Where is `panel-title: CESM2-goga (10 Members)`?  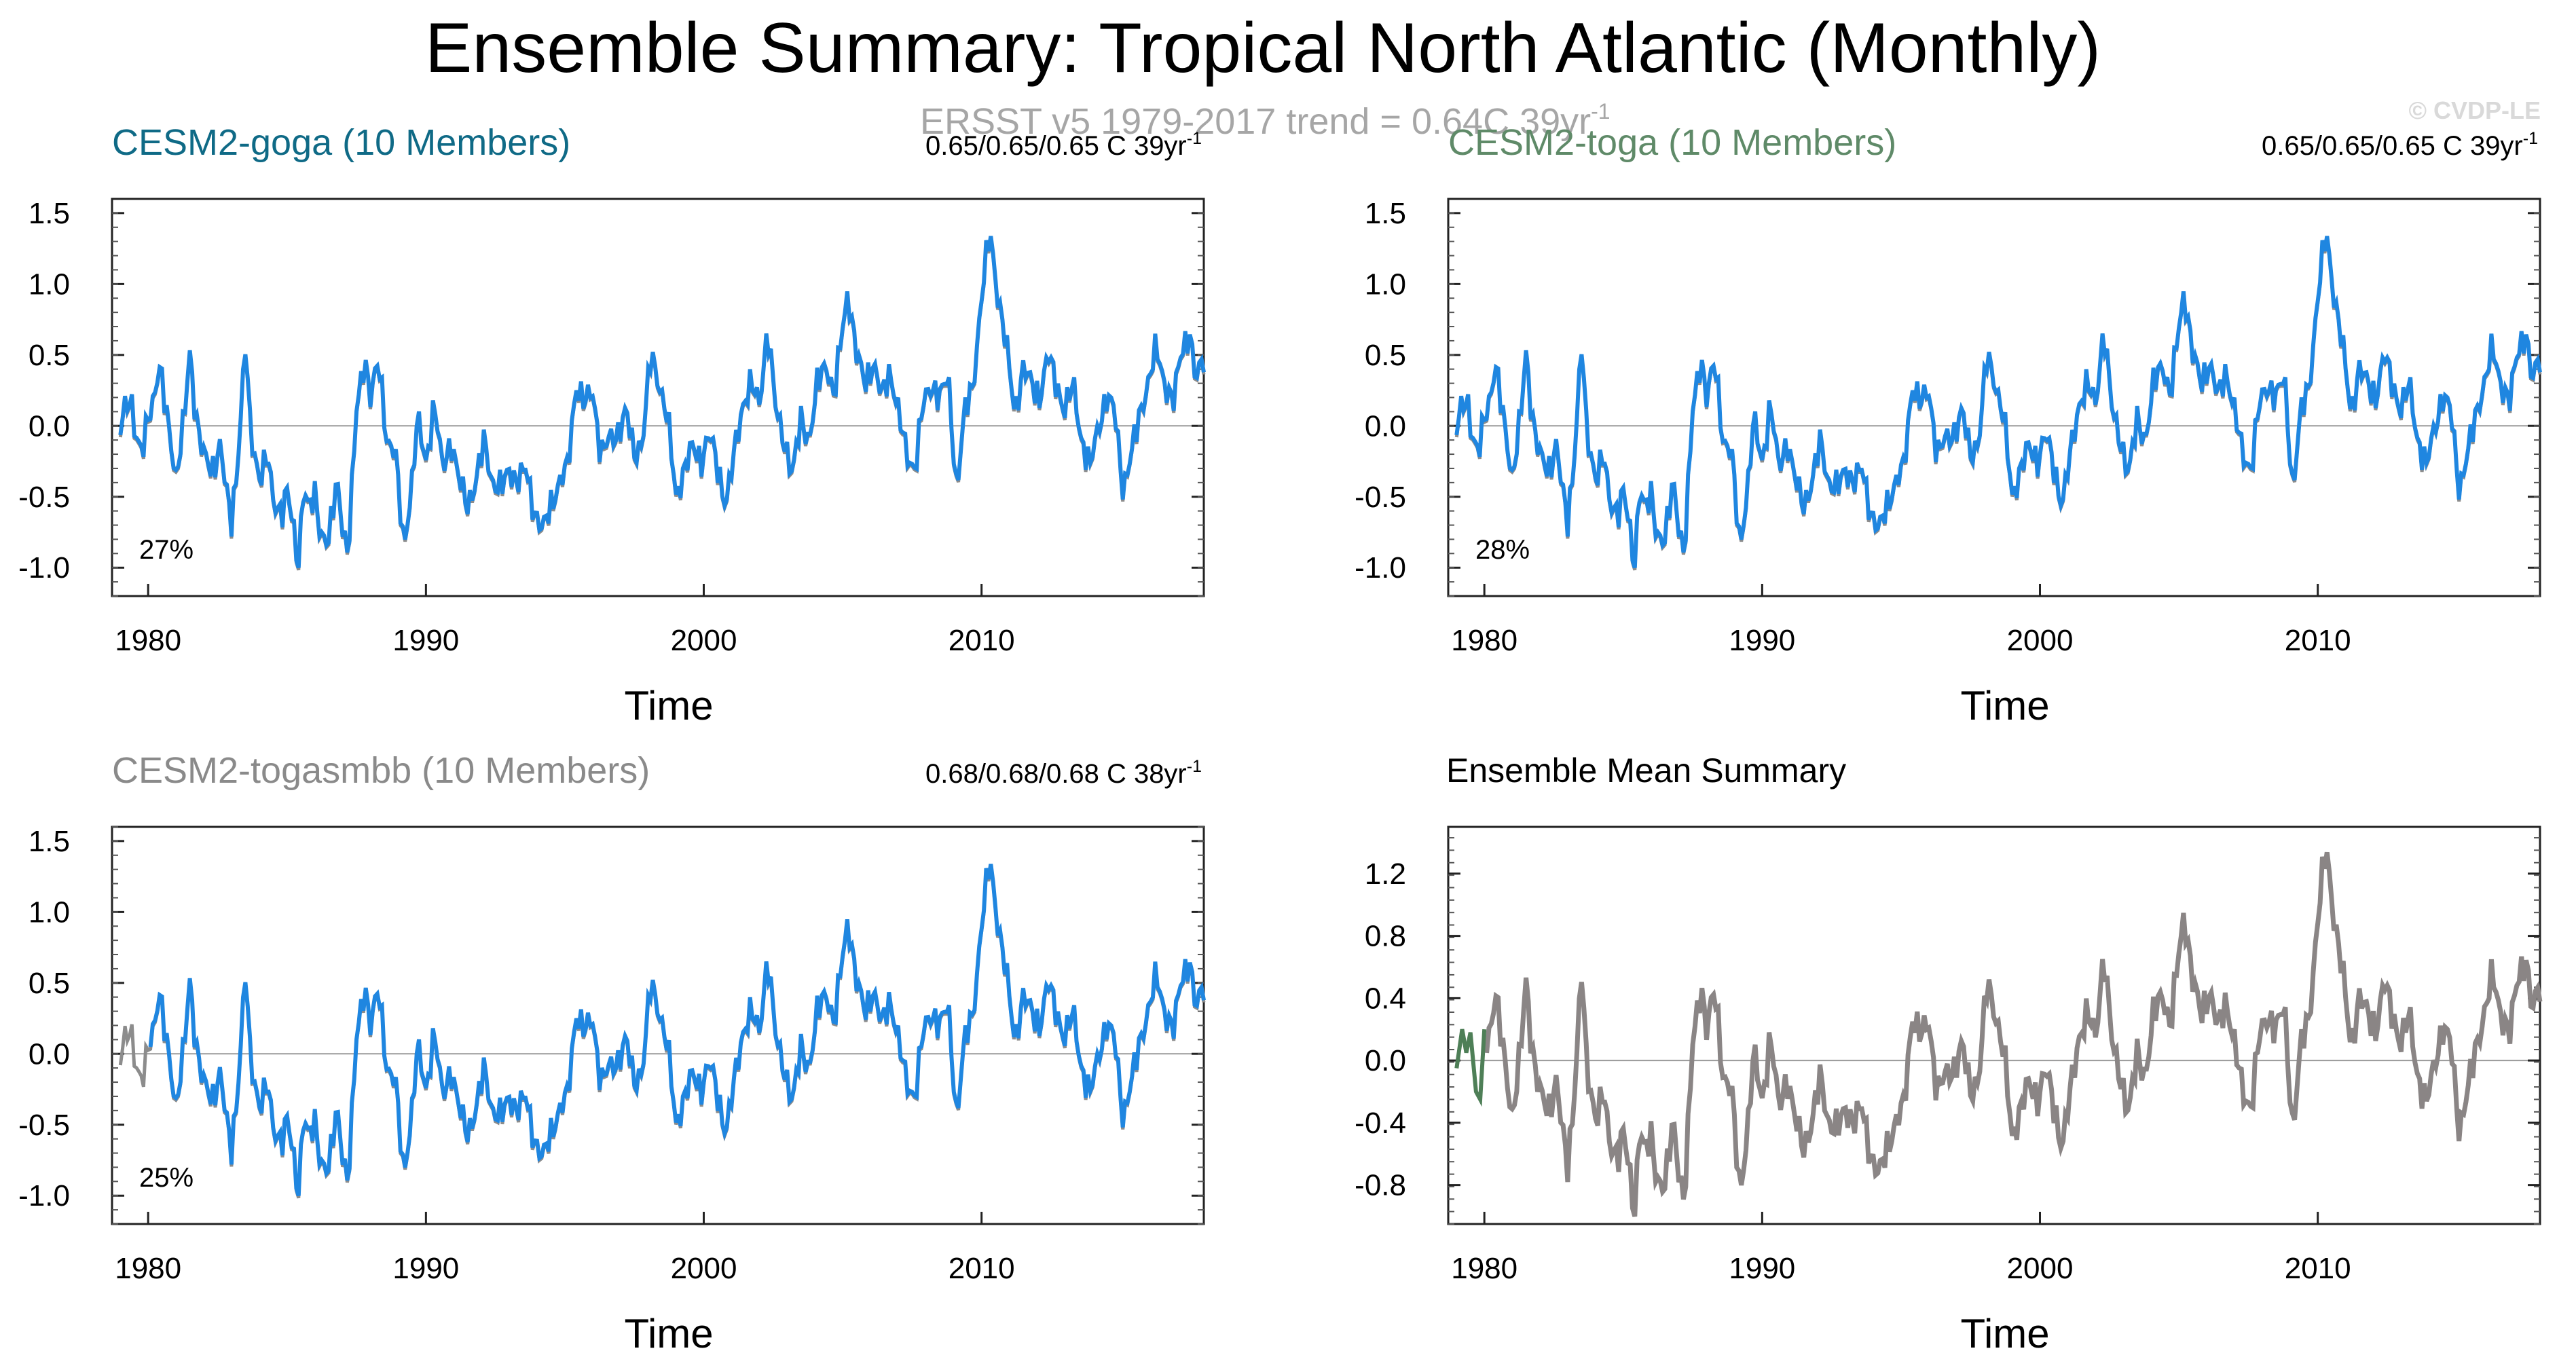 panel-title: CESM2-goga (10 Members) is located at coordinates (341, 142).